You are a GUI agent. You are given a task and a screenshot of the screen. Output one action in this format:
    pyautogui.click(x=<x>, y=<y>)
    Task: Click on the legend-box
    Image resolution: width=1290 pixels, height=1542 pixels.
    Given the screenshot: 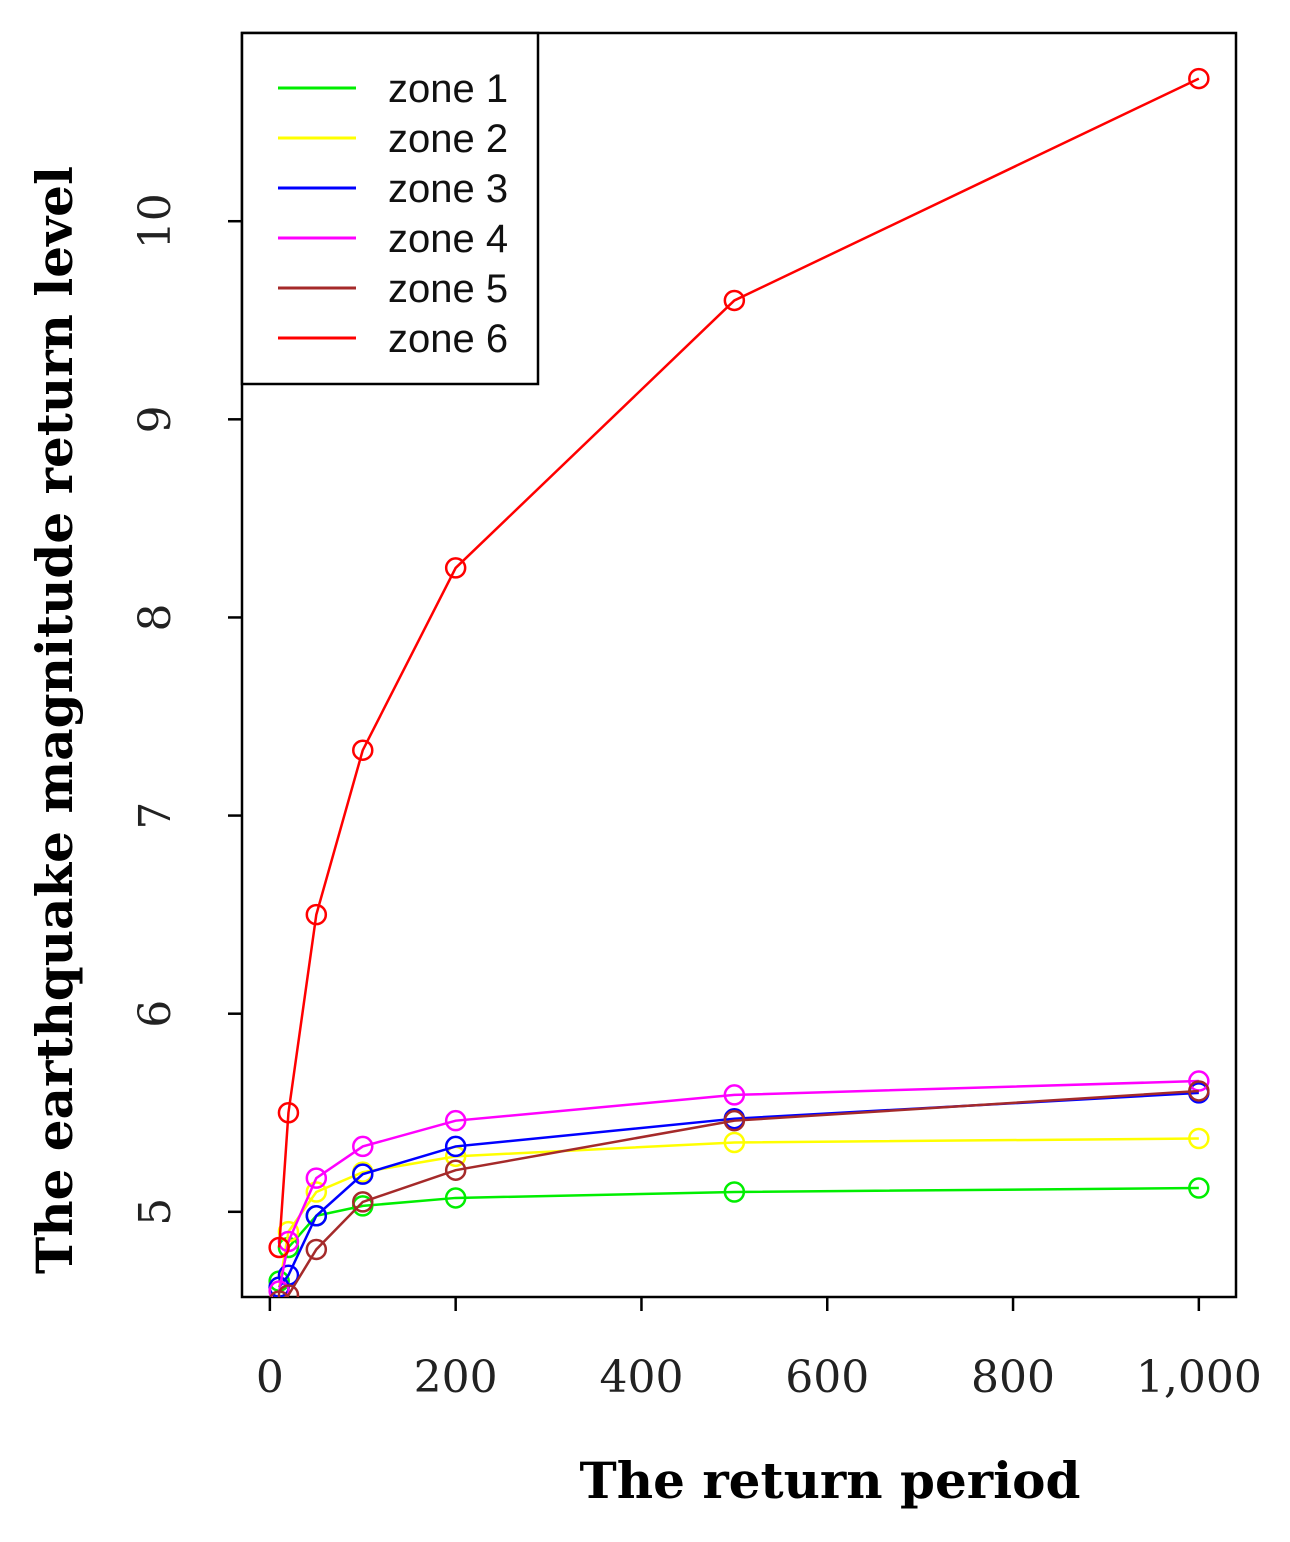 What is the action you would take?
    pyautogui.click(x=390, y=208)
    